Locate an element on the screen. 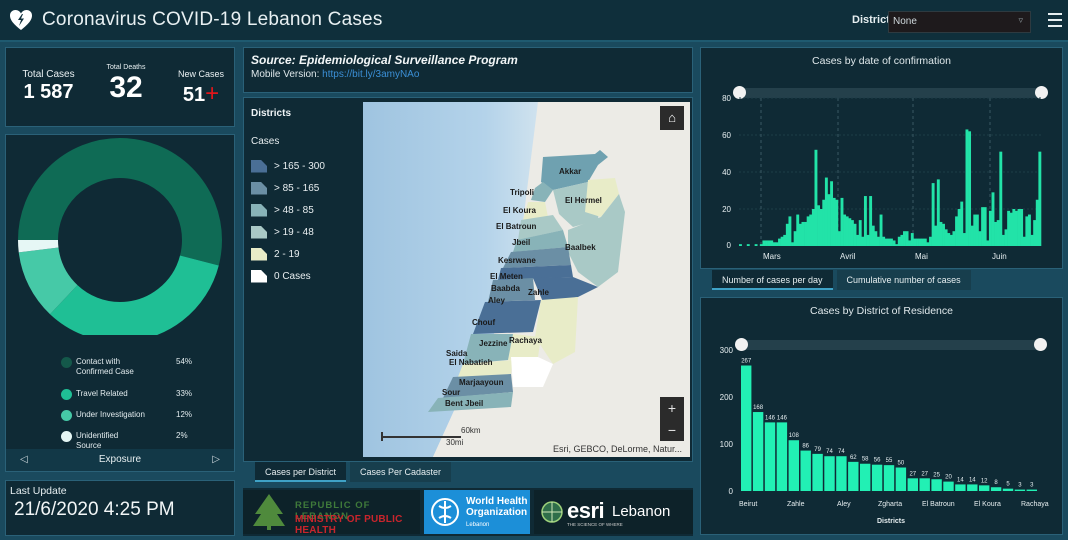  legend-subtitle: Cases is located at coordinates (265, 141).